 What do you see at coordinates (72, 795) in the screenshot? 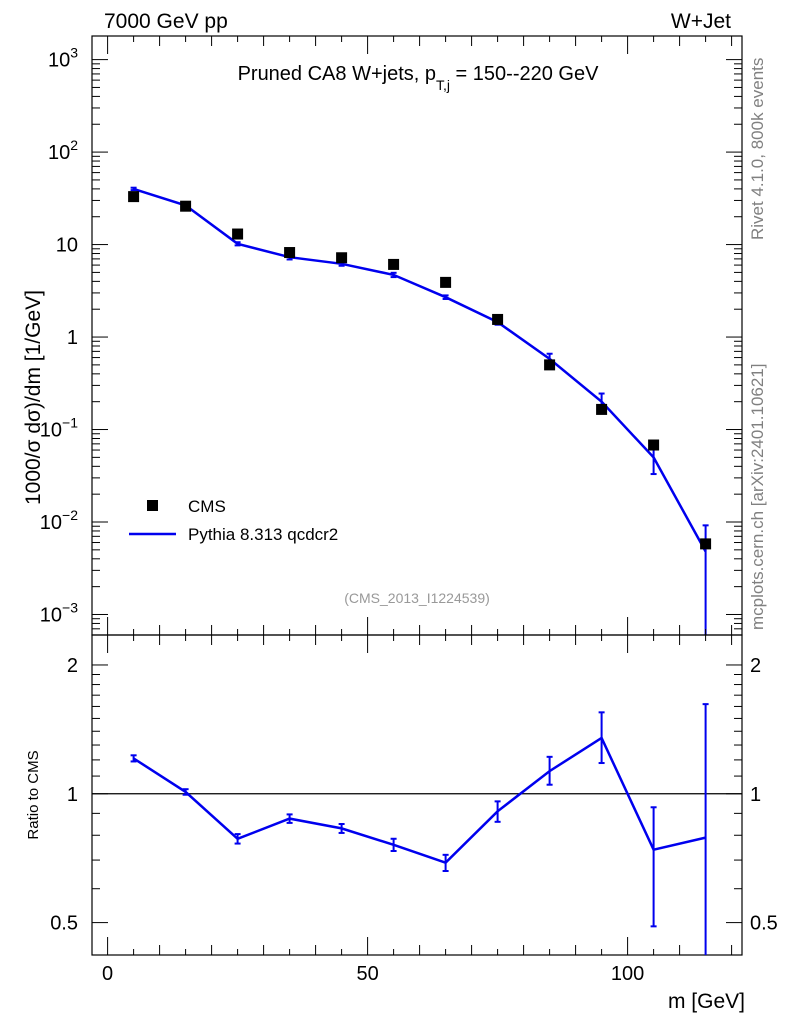
I see `ratio-y-tick-label: 1` at bounding box center [72, 795].